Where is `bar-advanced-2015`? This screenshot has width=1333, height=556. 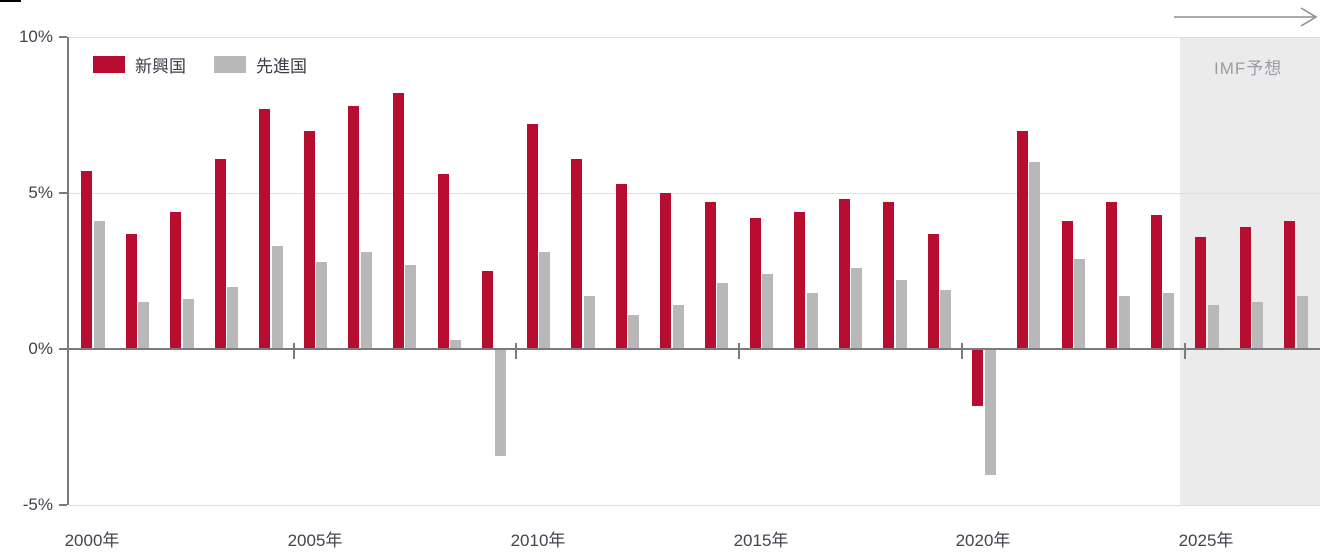 bar-advanced-2015 is located at coordinates (767, 311).